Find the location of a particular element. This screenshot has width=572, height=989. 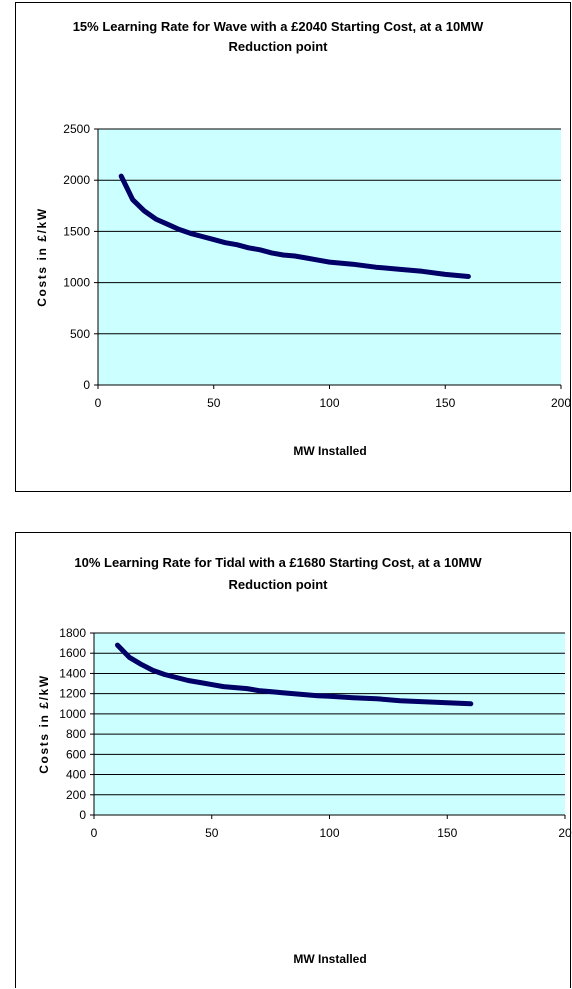

y-tick-label: 1200 is located at coordinates (72, 694).